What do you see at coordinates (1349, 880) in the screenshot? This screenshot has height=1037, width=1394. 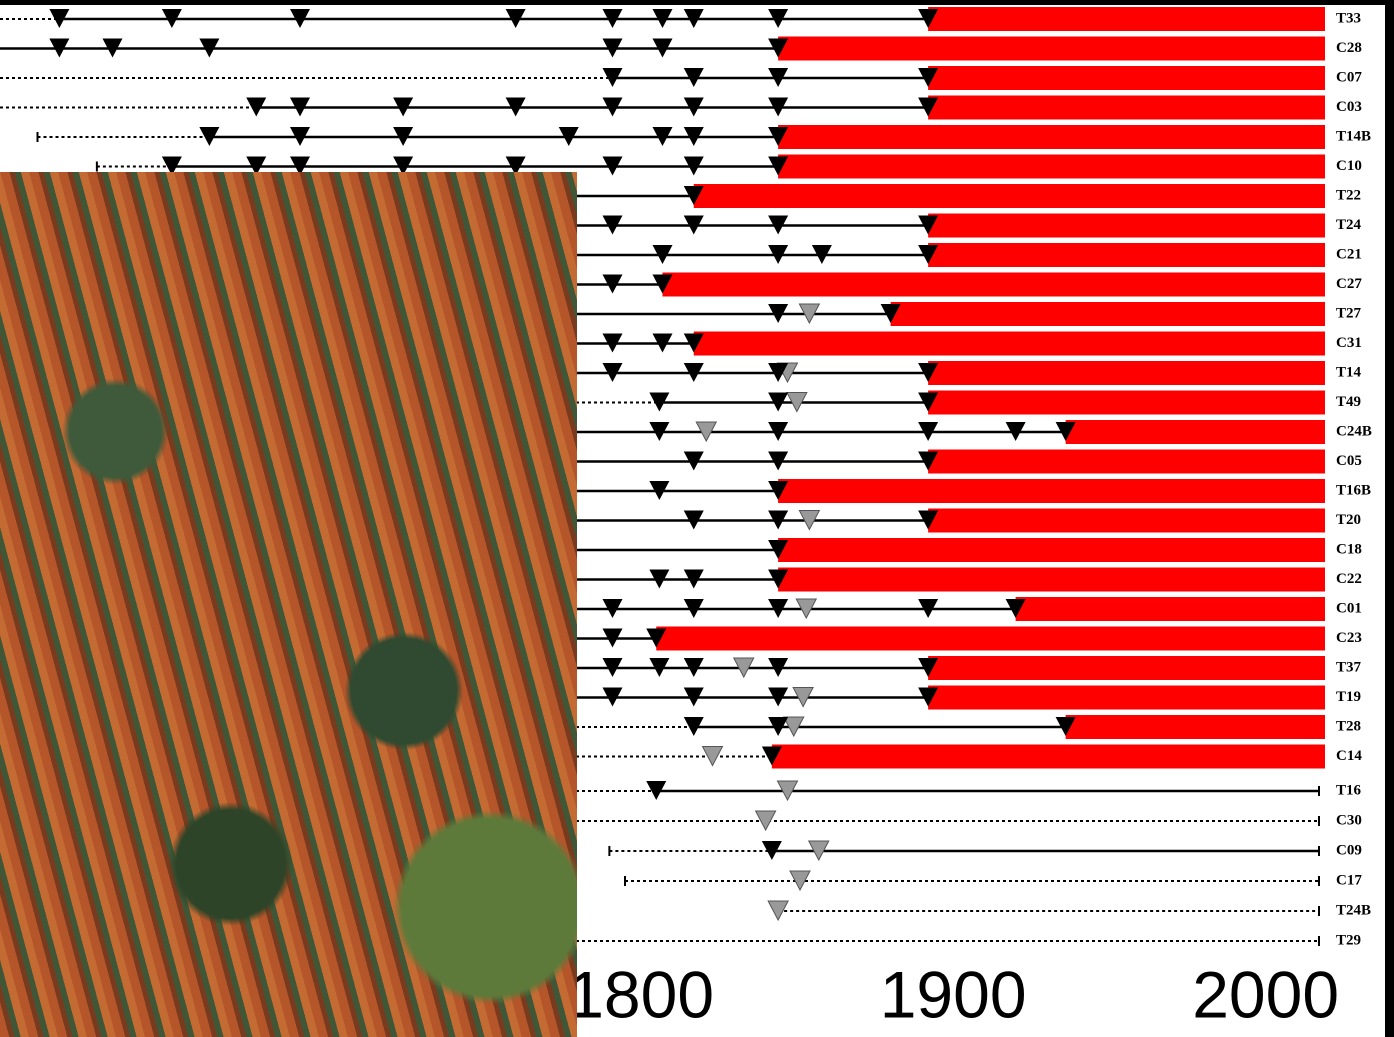 I see `row-label: C17` at bounding box center [1349, 880].